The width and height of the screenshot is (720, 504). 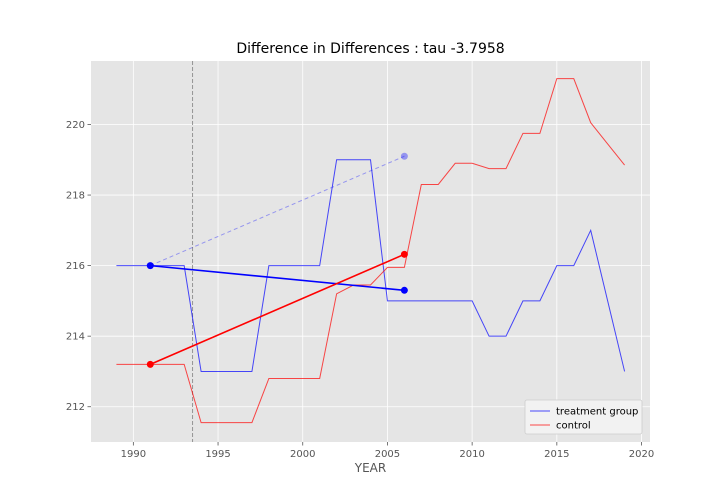 I want to click on x-ticks: 1990 1995 2000 2005 2010 2015 2020, so click(x=387, y=451).